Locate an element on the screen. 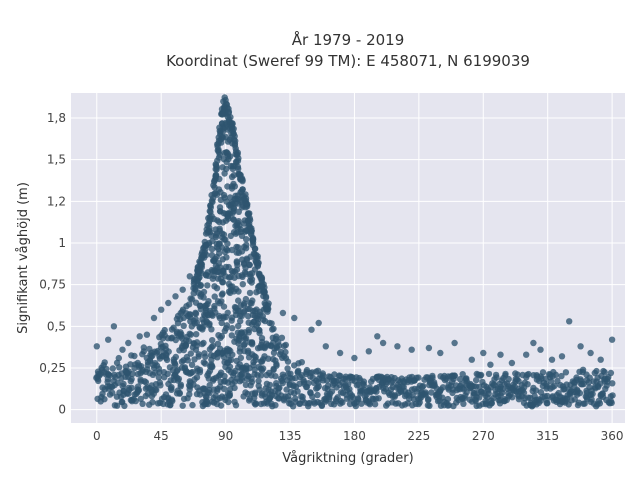 This screenshot has width=640, height=480. y-axis-label: Signifikant våghöjd (m) is located at coordinates (23, 258).